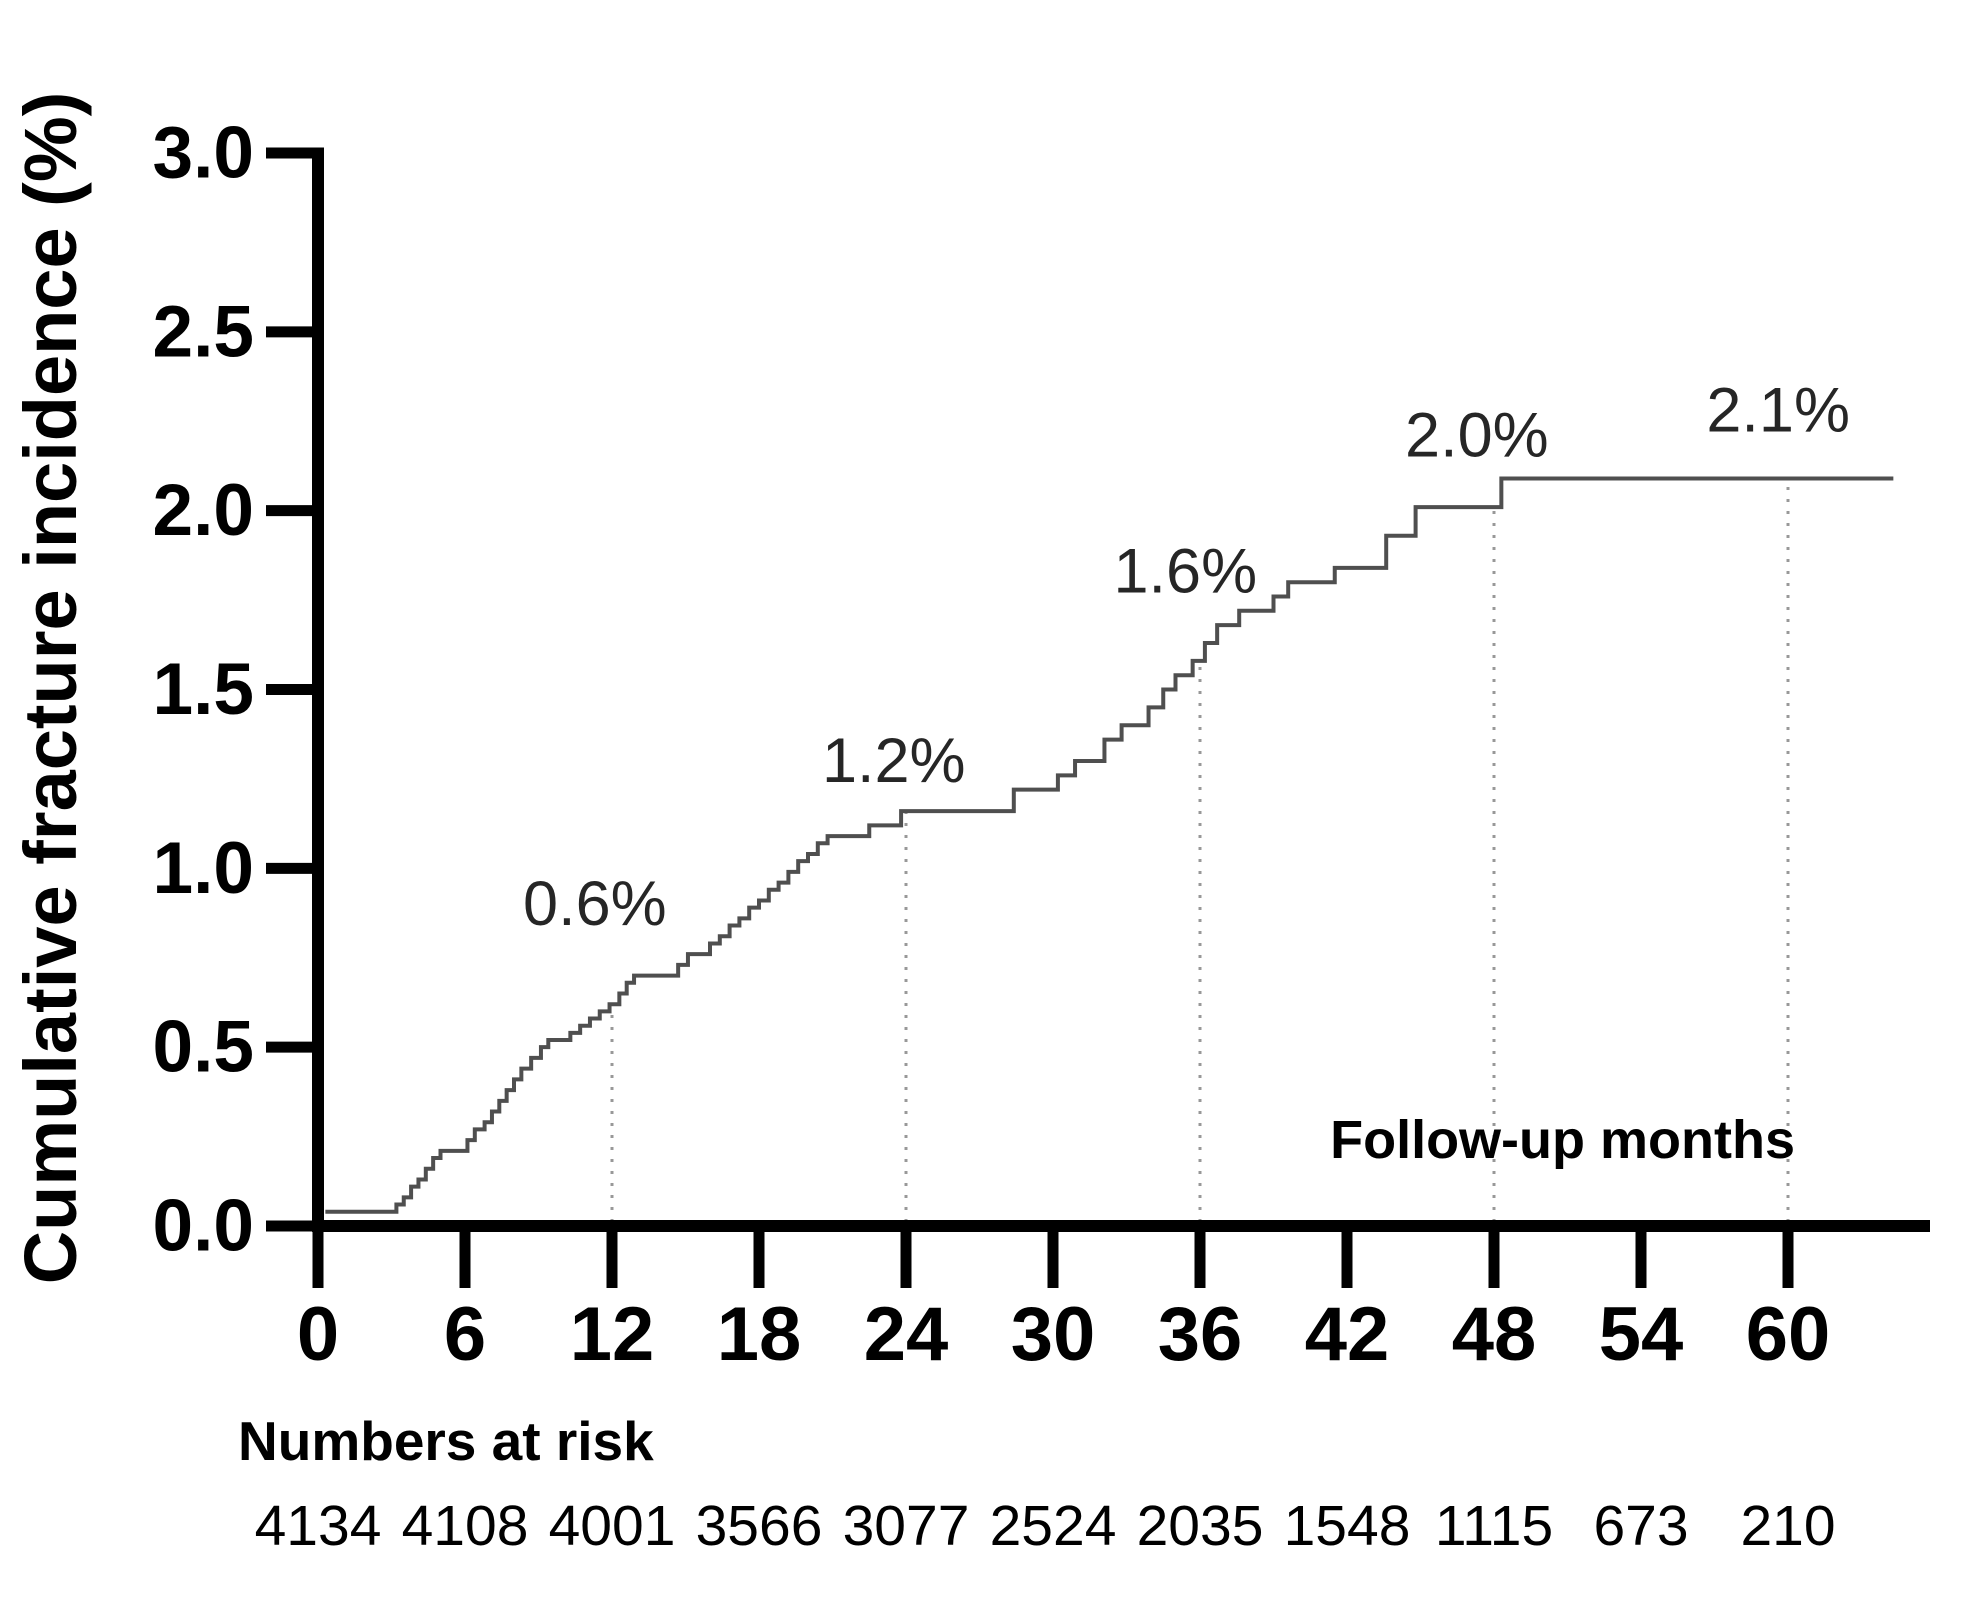 This screenshot has width=1982, height=1615. What do you see at coordinates (612, 1526) in the screenshot?
I see `risk-value-12mo: 4001` at bounding box center [612, 1526].